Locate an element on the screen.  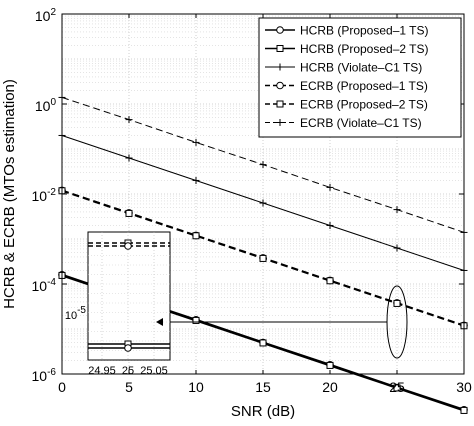
inset-y-tick-label: 10-5 is located at coordinates (76, 313).